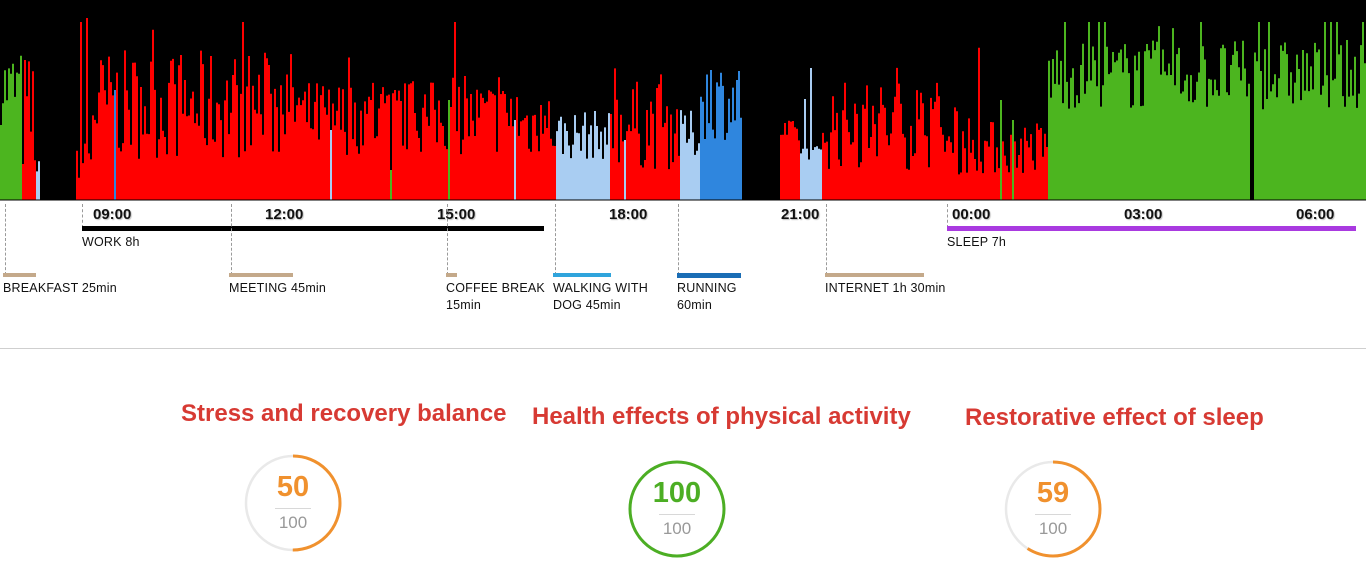 The width and height of the screenshot is (1366, 568). I want to click on x-tick-label: 15:00, so click(456, 214).